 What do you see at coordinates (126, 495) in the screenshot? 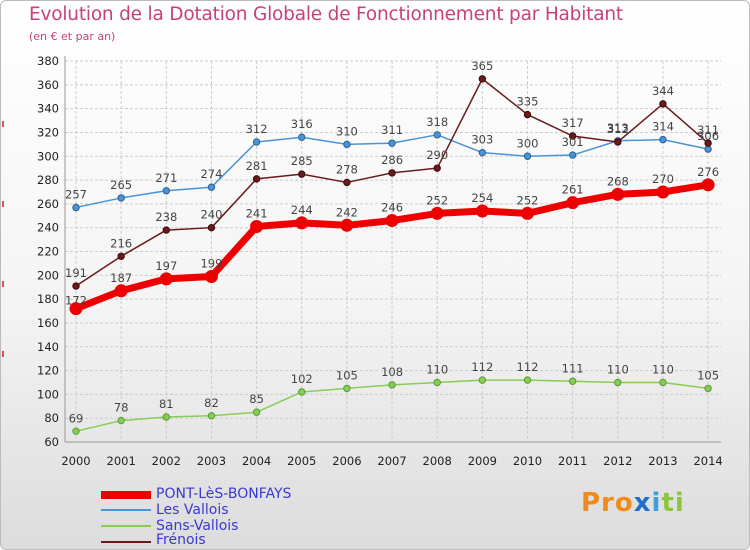
I see `legend-swatch-pont` at bounding box center [126, 495].